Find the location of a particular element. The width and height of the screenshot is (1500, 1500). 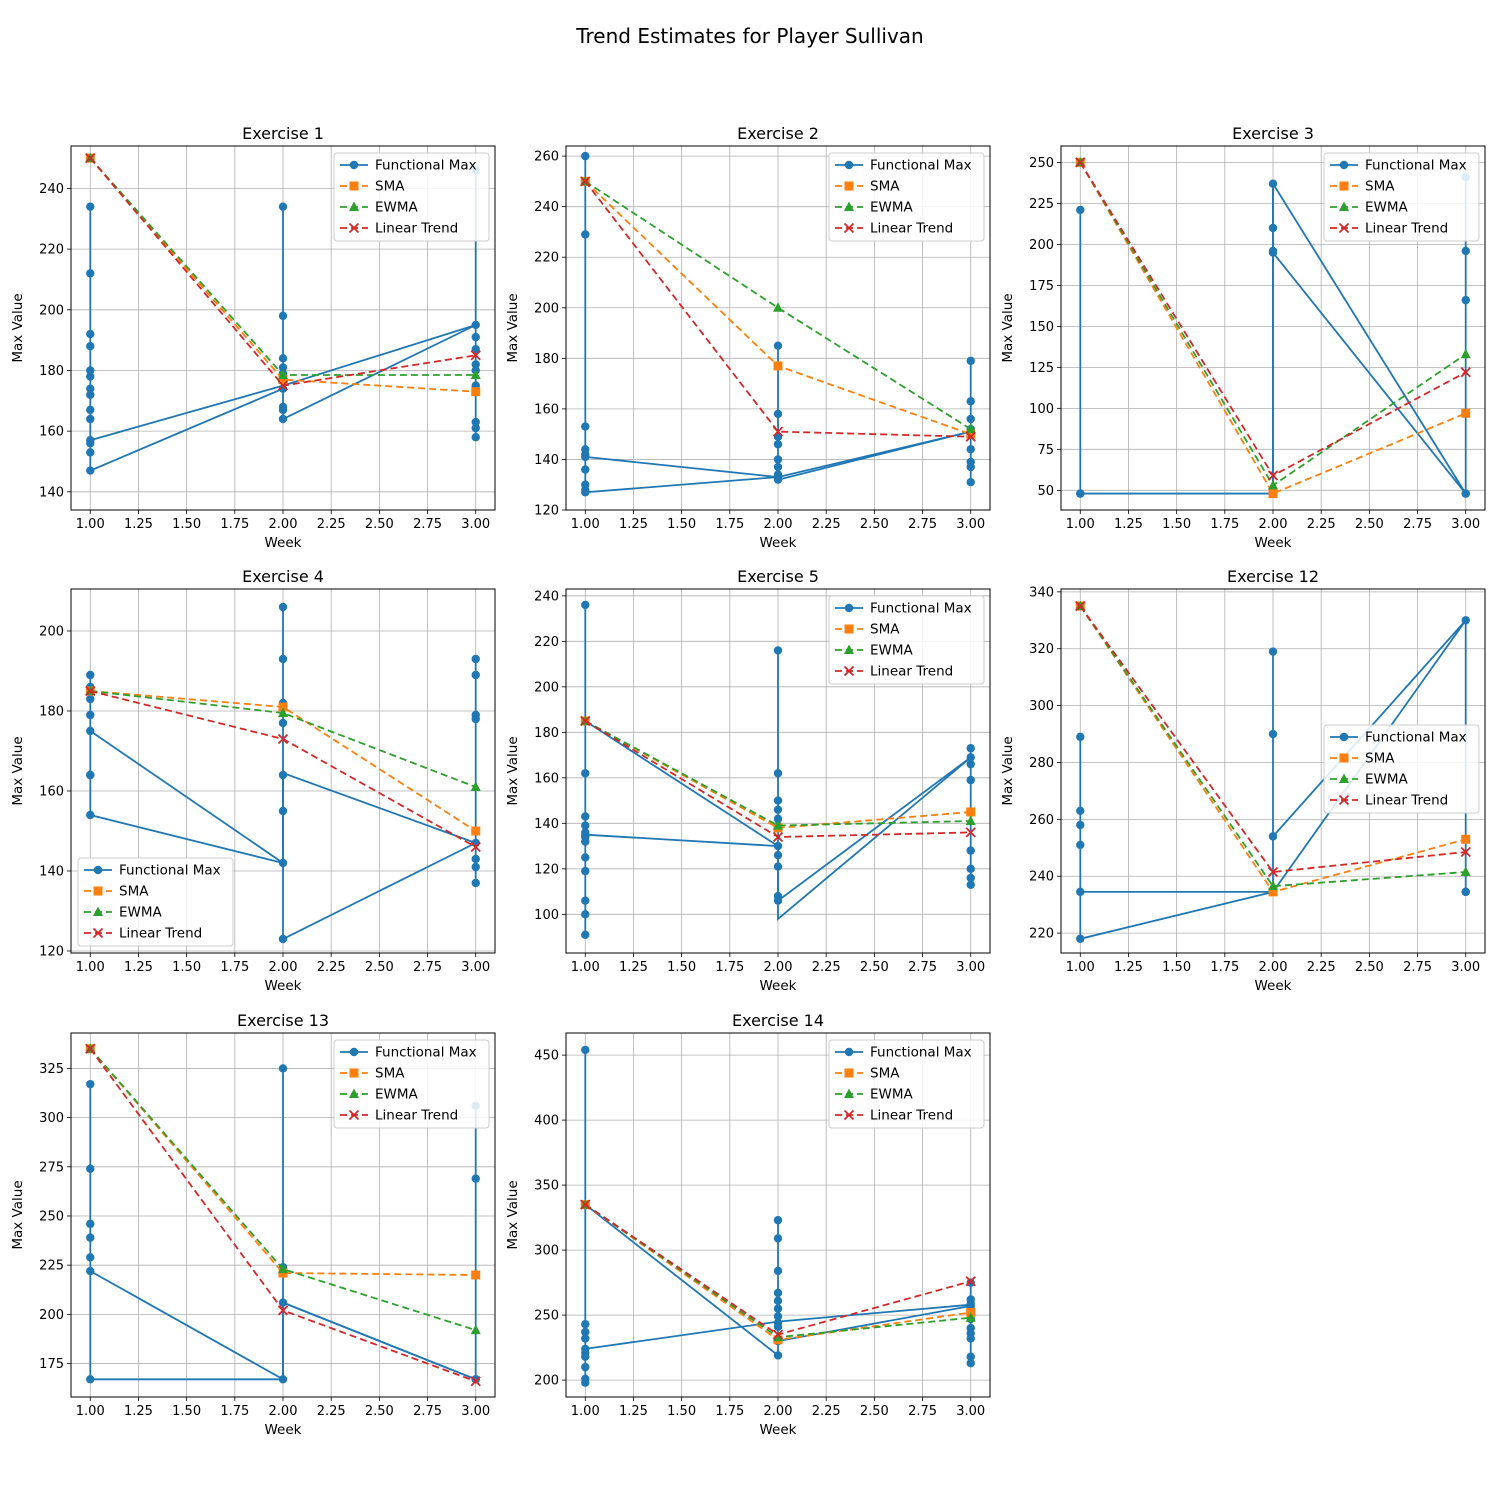

ewma-line is located at coordinates (777, 773).